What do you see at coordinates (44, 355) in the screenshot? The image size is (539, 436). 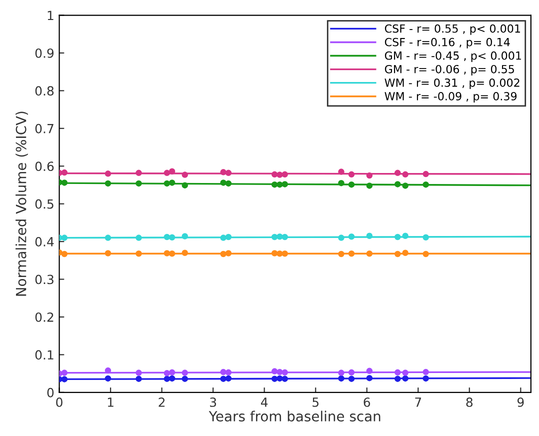 I see `y-tick-label: 0.1` at bounding box center [44, 355].